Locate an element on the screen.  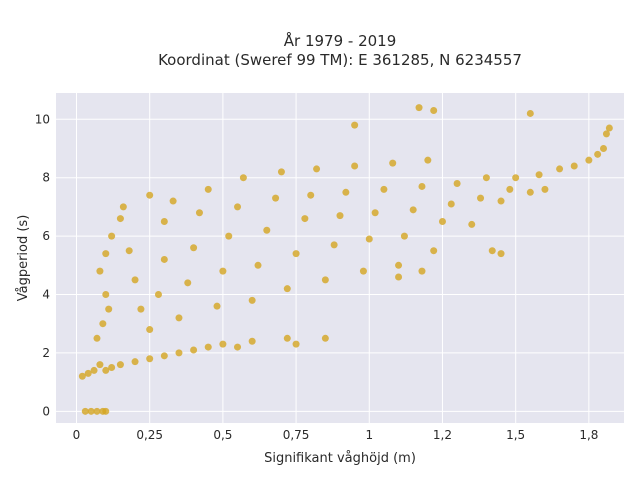
y-tick-label: 6 is located at coordinates (46, 236).